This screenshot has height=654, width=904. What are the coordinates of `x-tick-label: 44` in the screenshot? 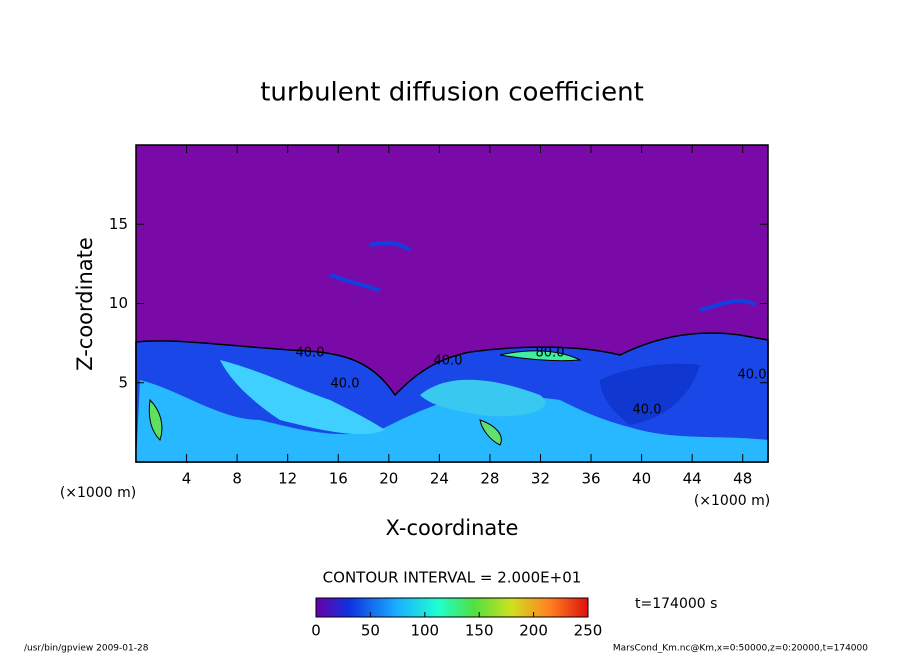 It's located at (692, 479).